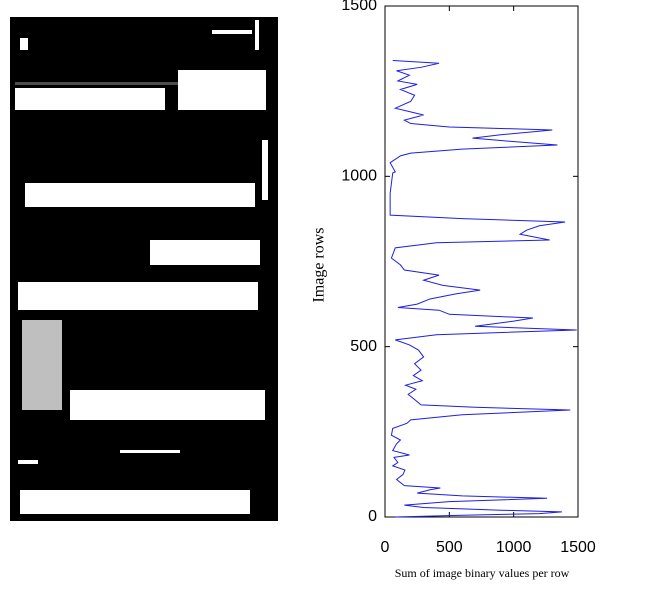 This screenshot has width=669, height=590. What do you see at coordinates (482, 573) in the screenshot?
I see `x-axis-label: Sum of image binary values per row` at bounding box center [482, 573].